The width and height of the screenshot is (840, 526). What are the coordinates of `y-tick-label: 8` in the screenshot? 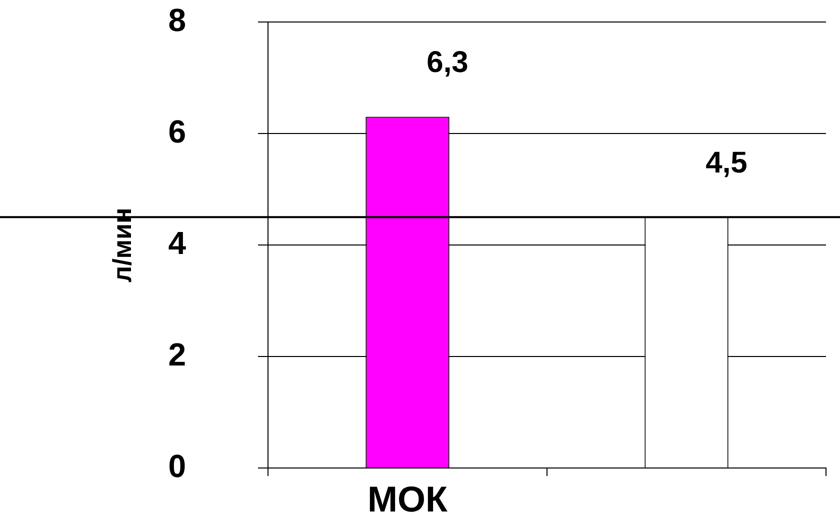 It's located at (177, 20).